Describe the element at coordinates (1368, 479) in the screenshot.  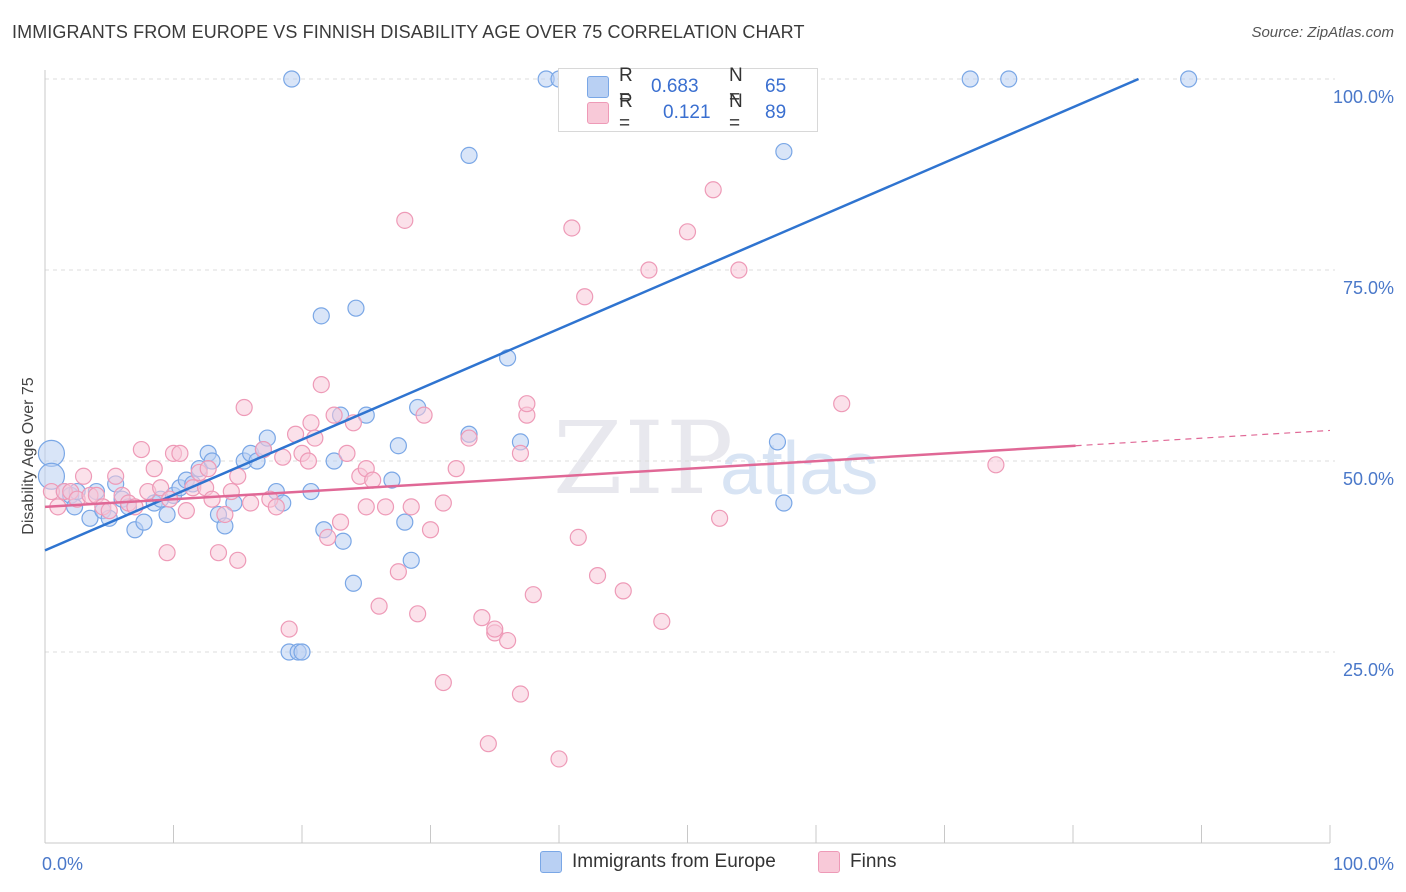
I see `y-tick-label: 50.0%` at that location.